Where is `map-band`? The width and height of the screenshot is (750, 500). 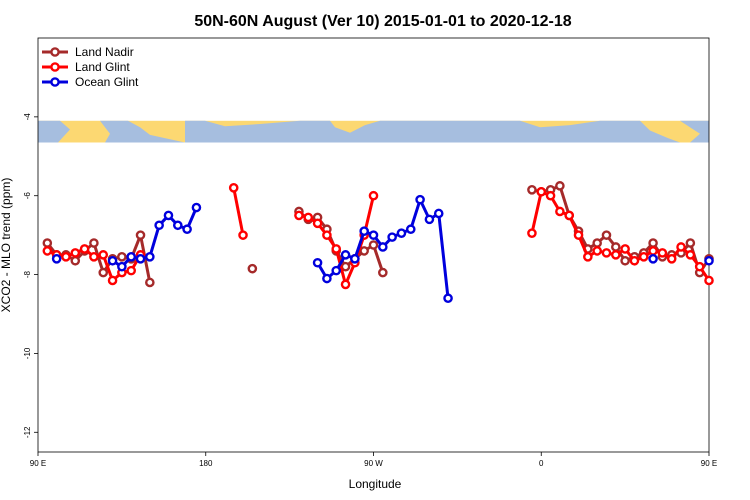
map-band is located at coordinates (373, 131).